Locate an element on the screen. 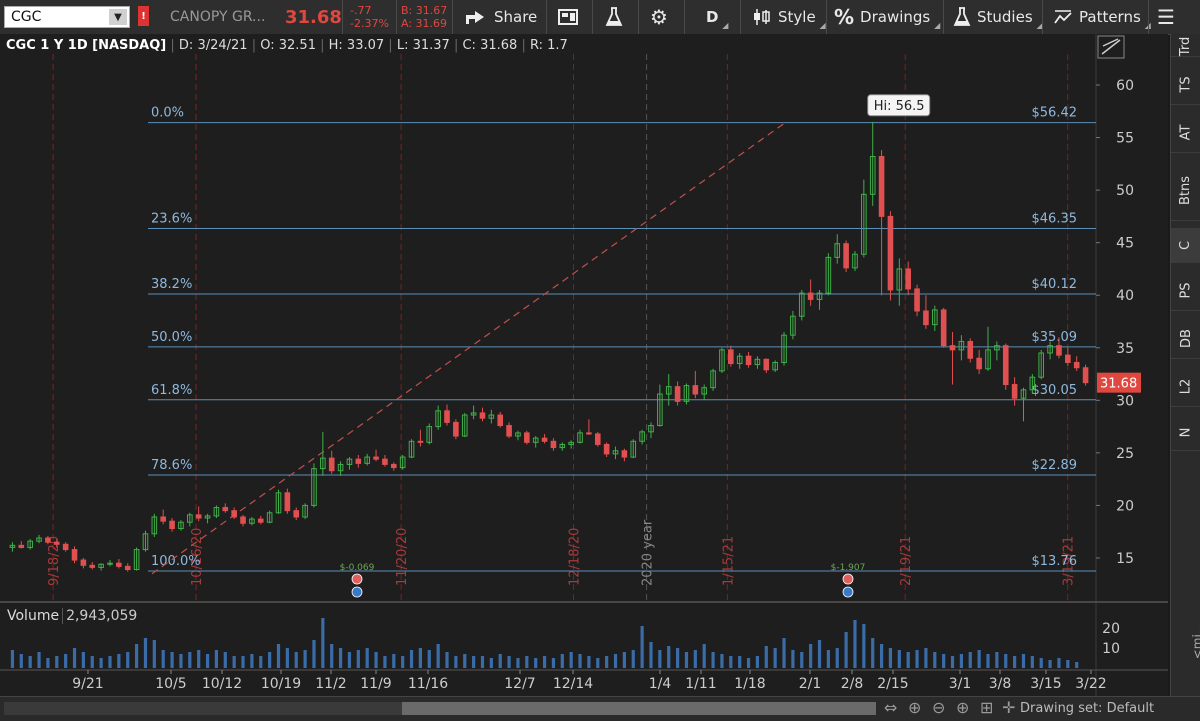 The image size is (1200, 721). share-button: Share is located at coordinates (500, 17).